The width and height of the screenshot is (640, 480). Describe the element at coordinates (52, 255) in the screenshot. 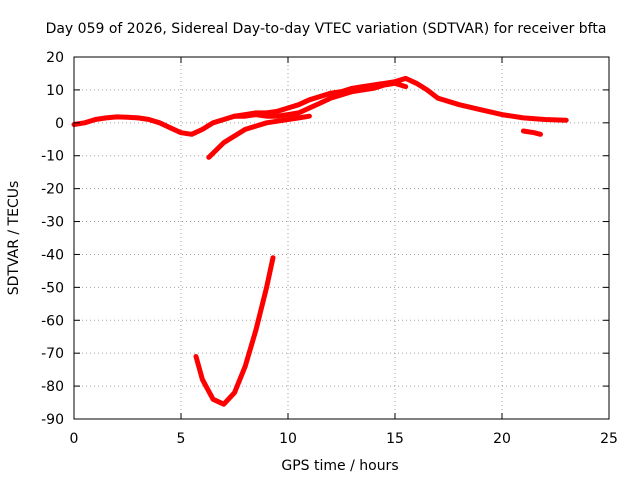

I see `y-tick-label: -40` at that location.